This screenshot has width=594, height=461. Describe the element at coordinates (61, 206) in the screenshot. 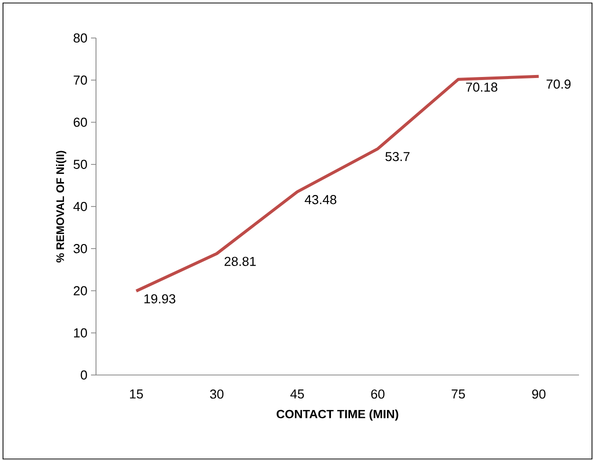

I see `y-axis-title: % REMOVAL OF Ni(II)` at that location.